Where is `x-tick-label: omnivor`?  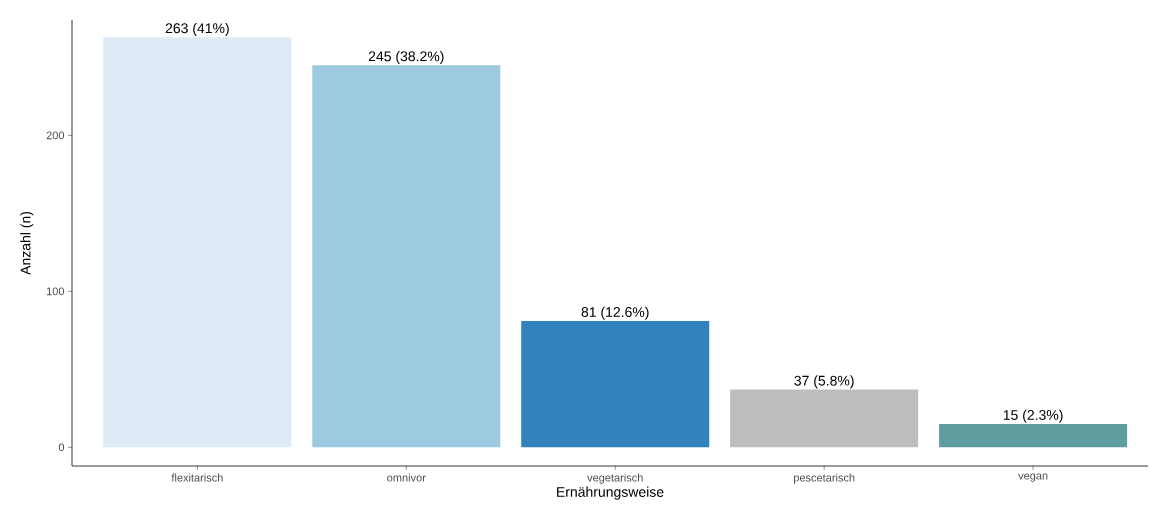
x-tick-label: omnivor is located at coordinates (406, 477).